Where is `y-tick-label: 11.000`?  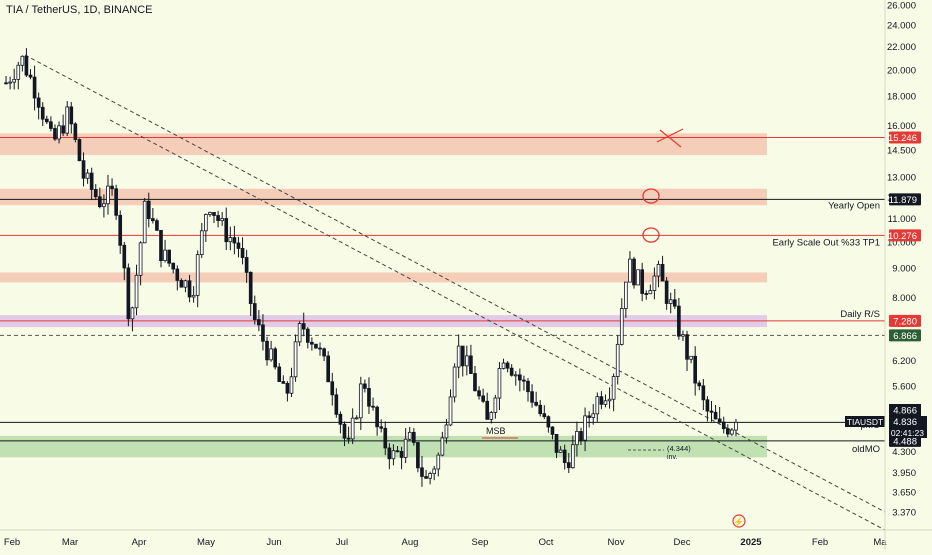
y-tick-label: 11.000 is located at coordinates (902, 219).